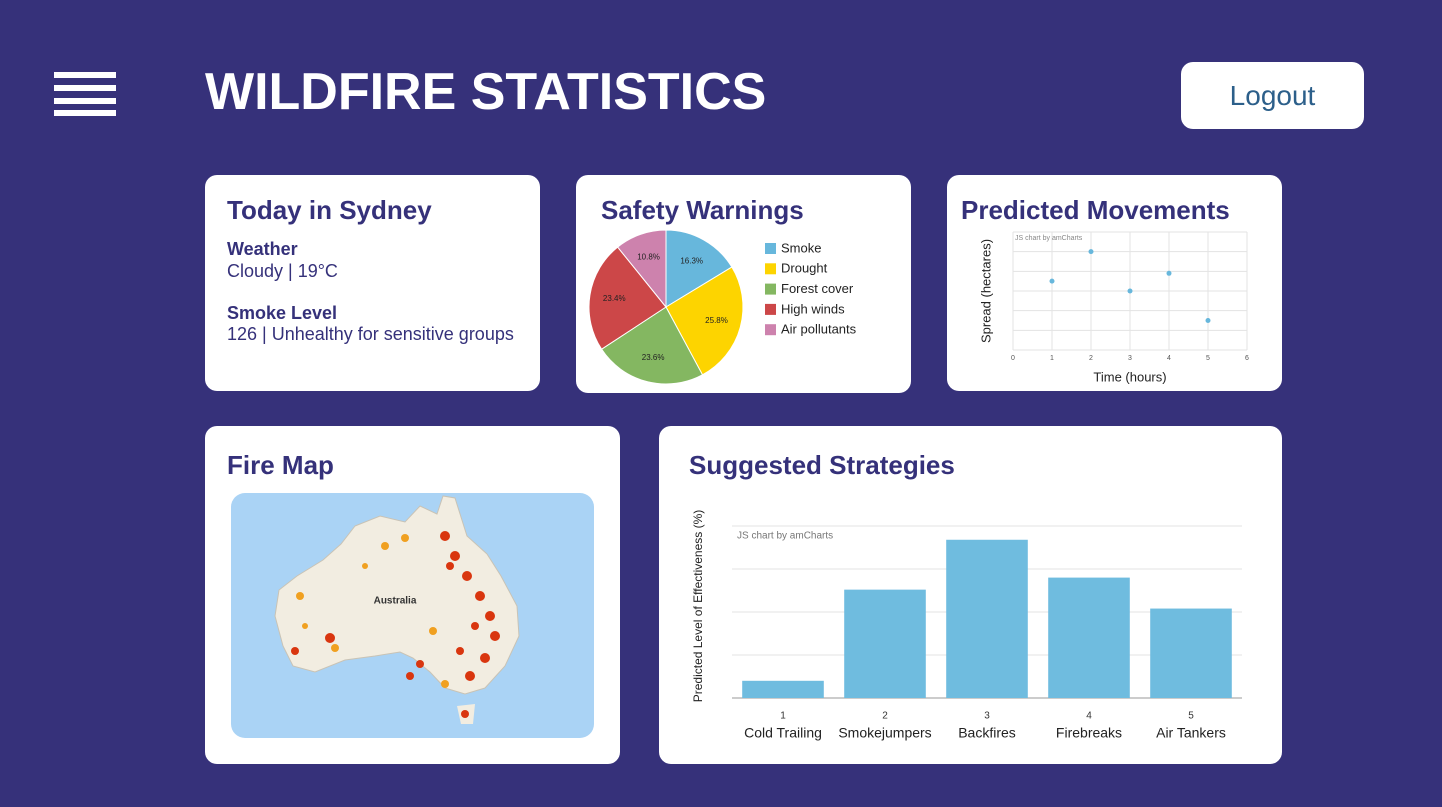  Describe the element at coordinates (1191, 733) in the screenshot. I see `x-category-name: Air Tankers` at that location.